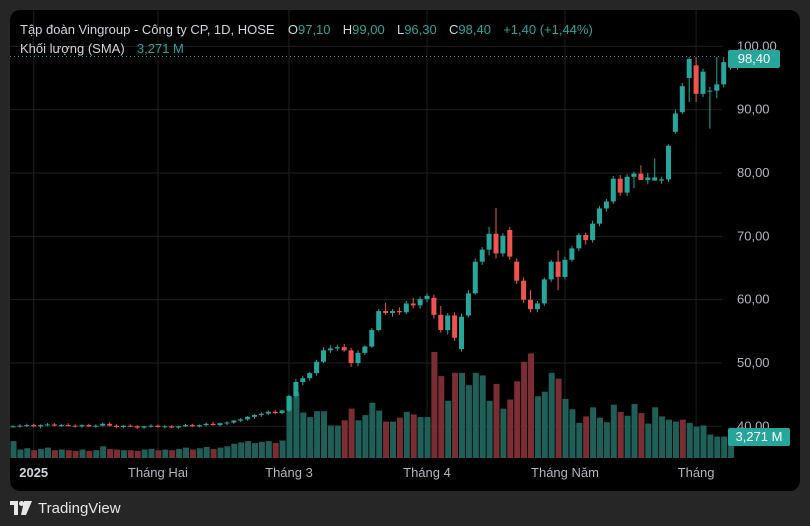 The width and height of the screenshot is (810, 526). I want to click on close-value: 98,40, so click(474, 29).